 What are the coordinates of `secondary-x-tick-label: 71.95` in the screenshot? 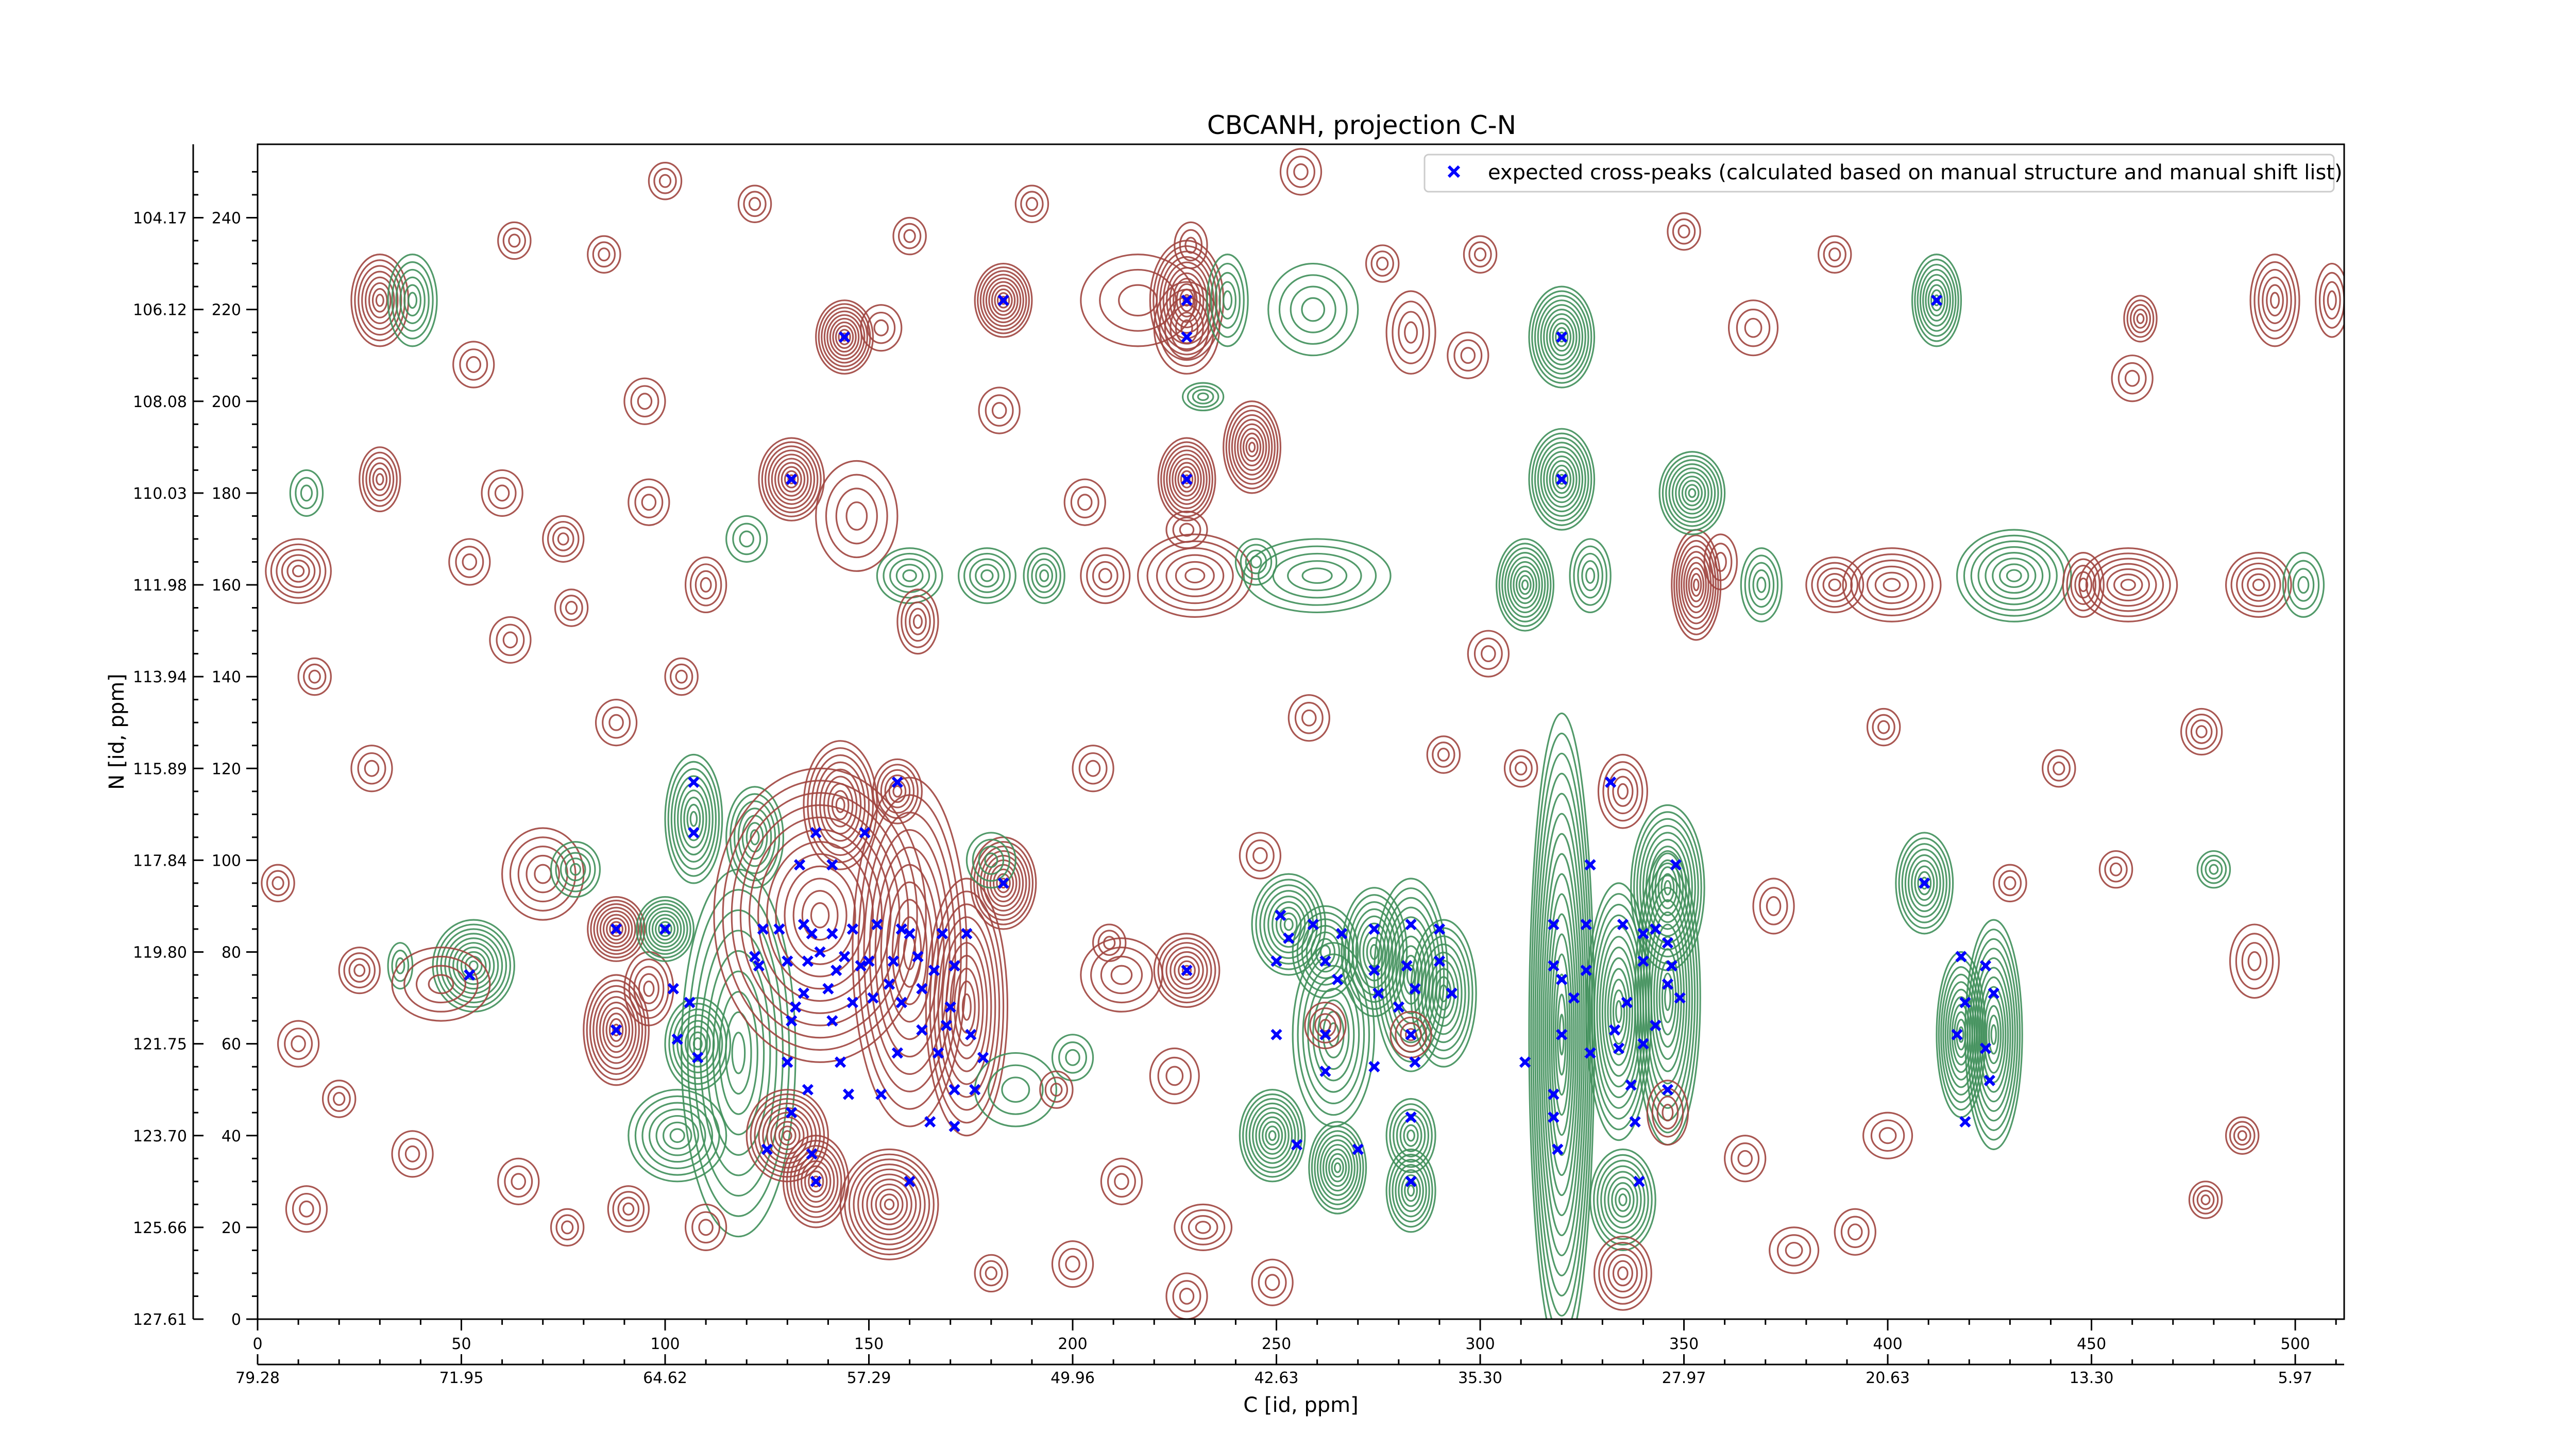 It's located at (461, 1378).